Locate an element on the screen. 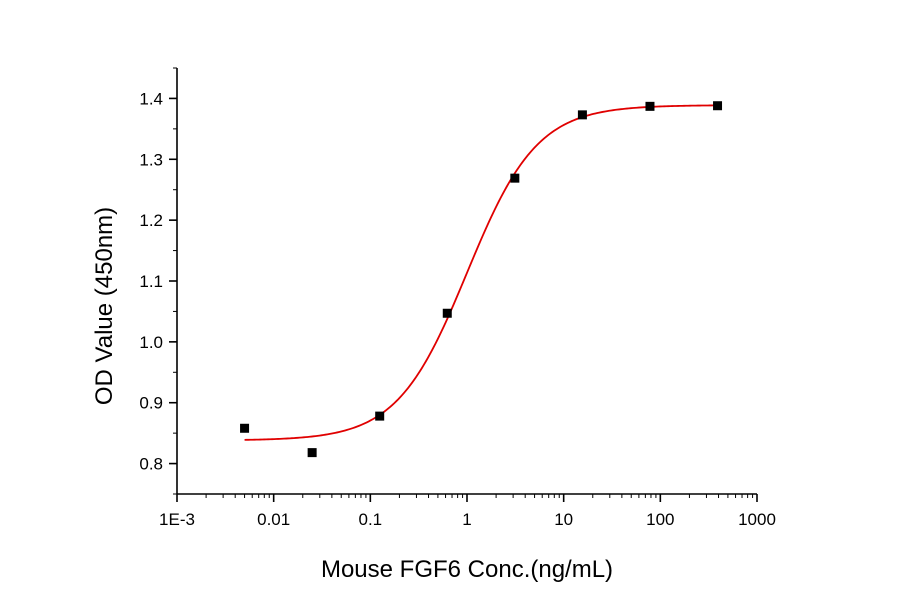  y-axis-tick-labels: 0.8 0.9 1.0 1.1 1.2 1.3 1.4 is located at coordinates (151, 281).